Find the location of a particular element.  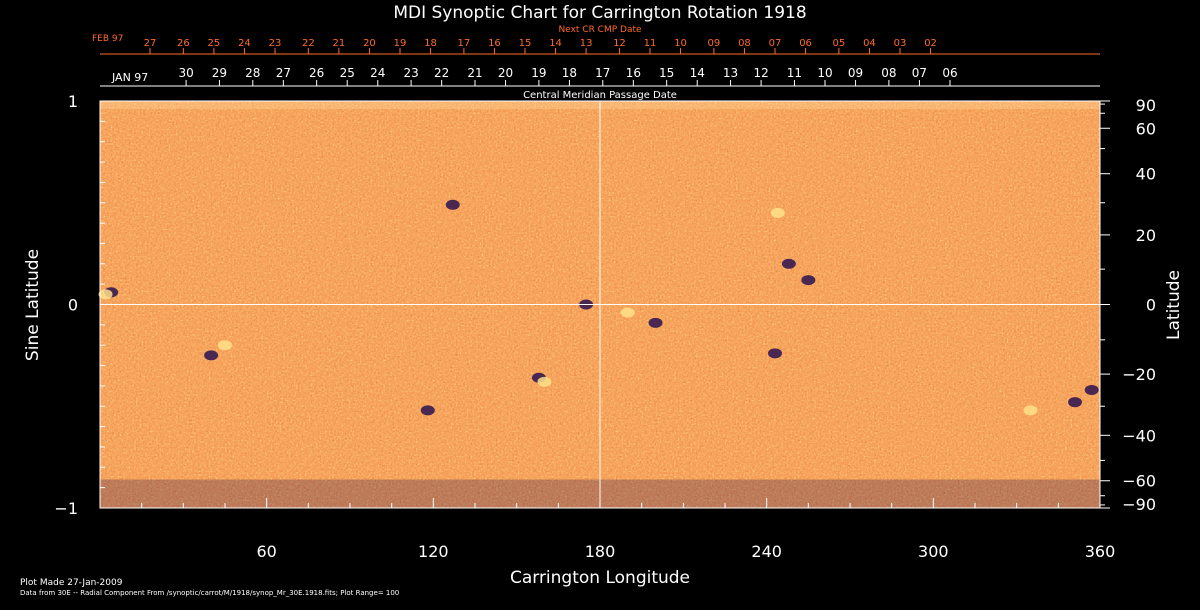

middle-date-label: 11 is located at coordinates (794, 73).